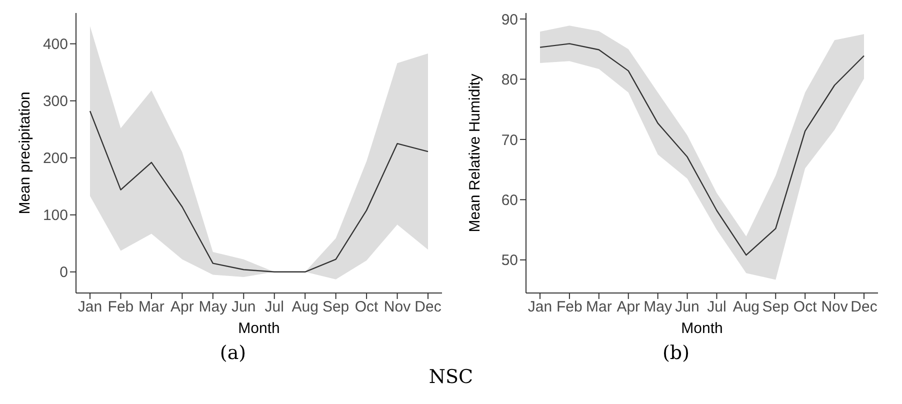 Image resolution: width=902 pixels, height=404 pixels. I want to click on y-tick-label: 50, so click(509, 261).